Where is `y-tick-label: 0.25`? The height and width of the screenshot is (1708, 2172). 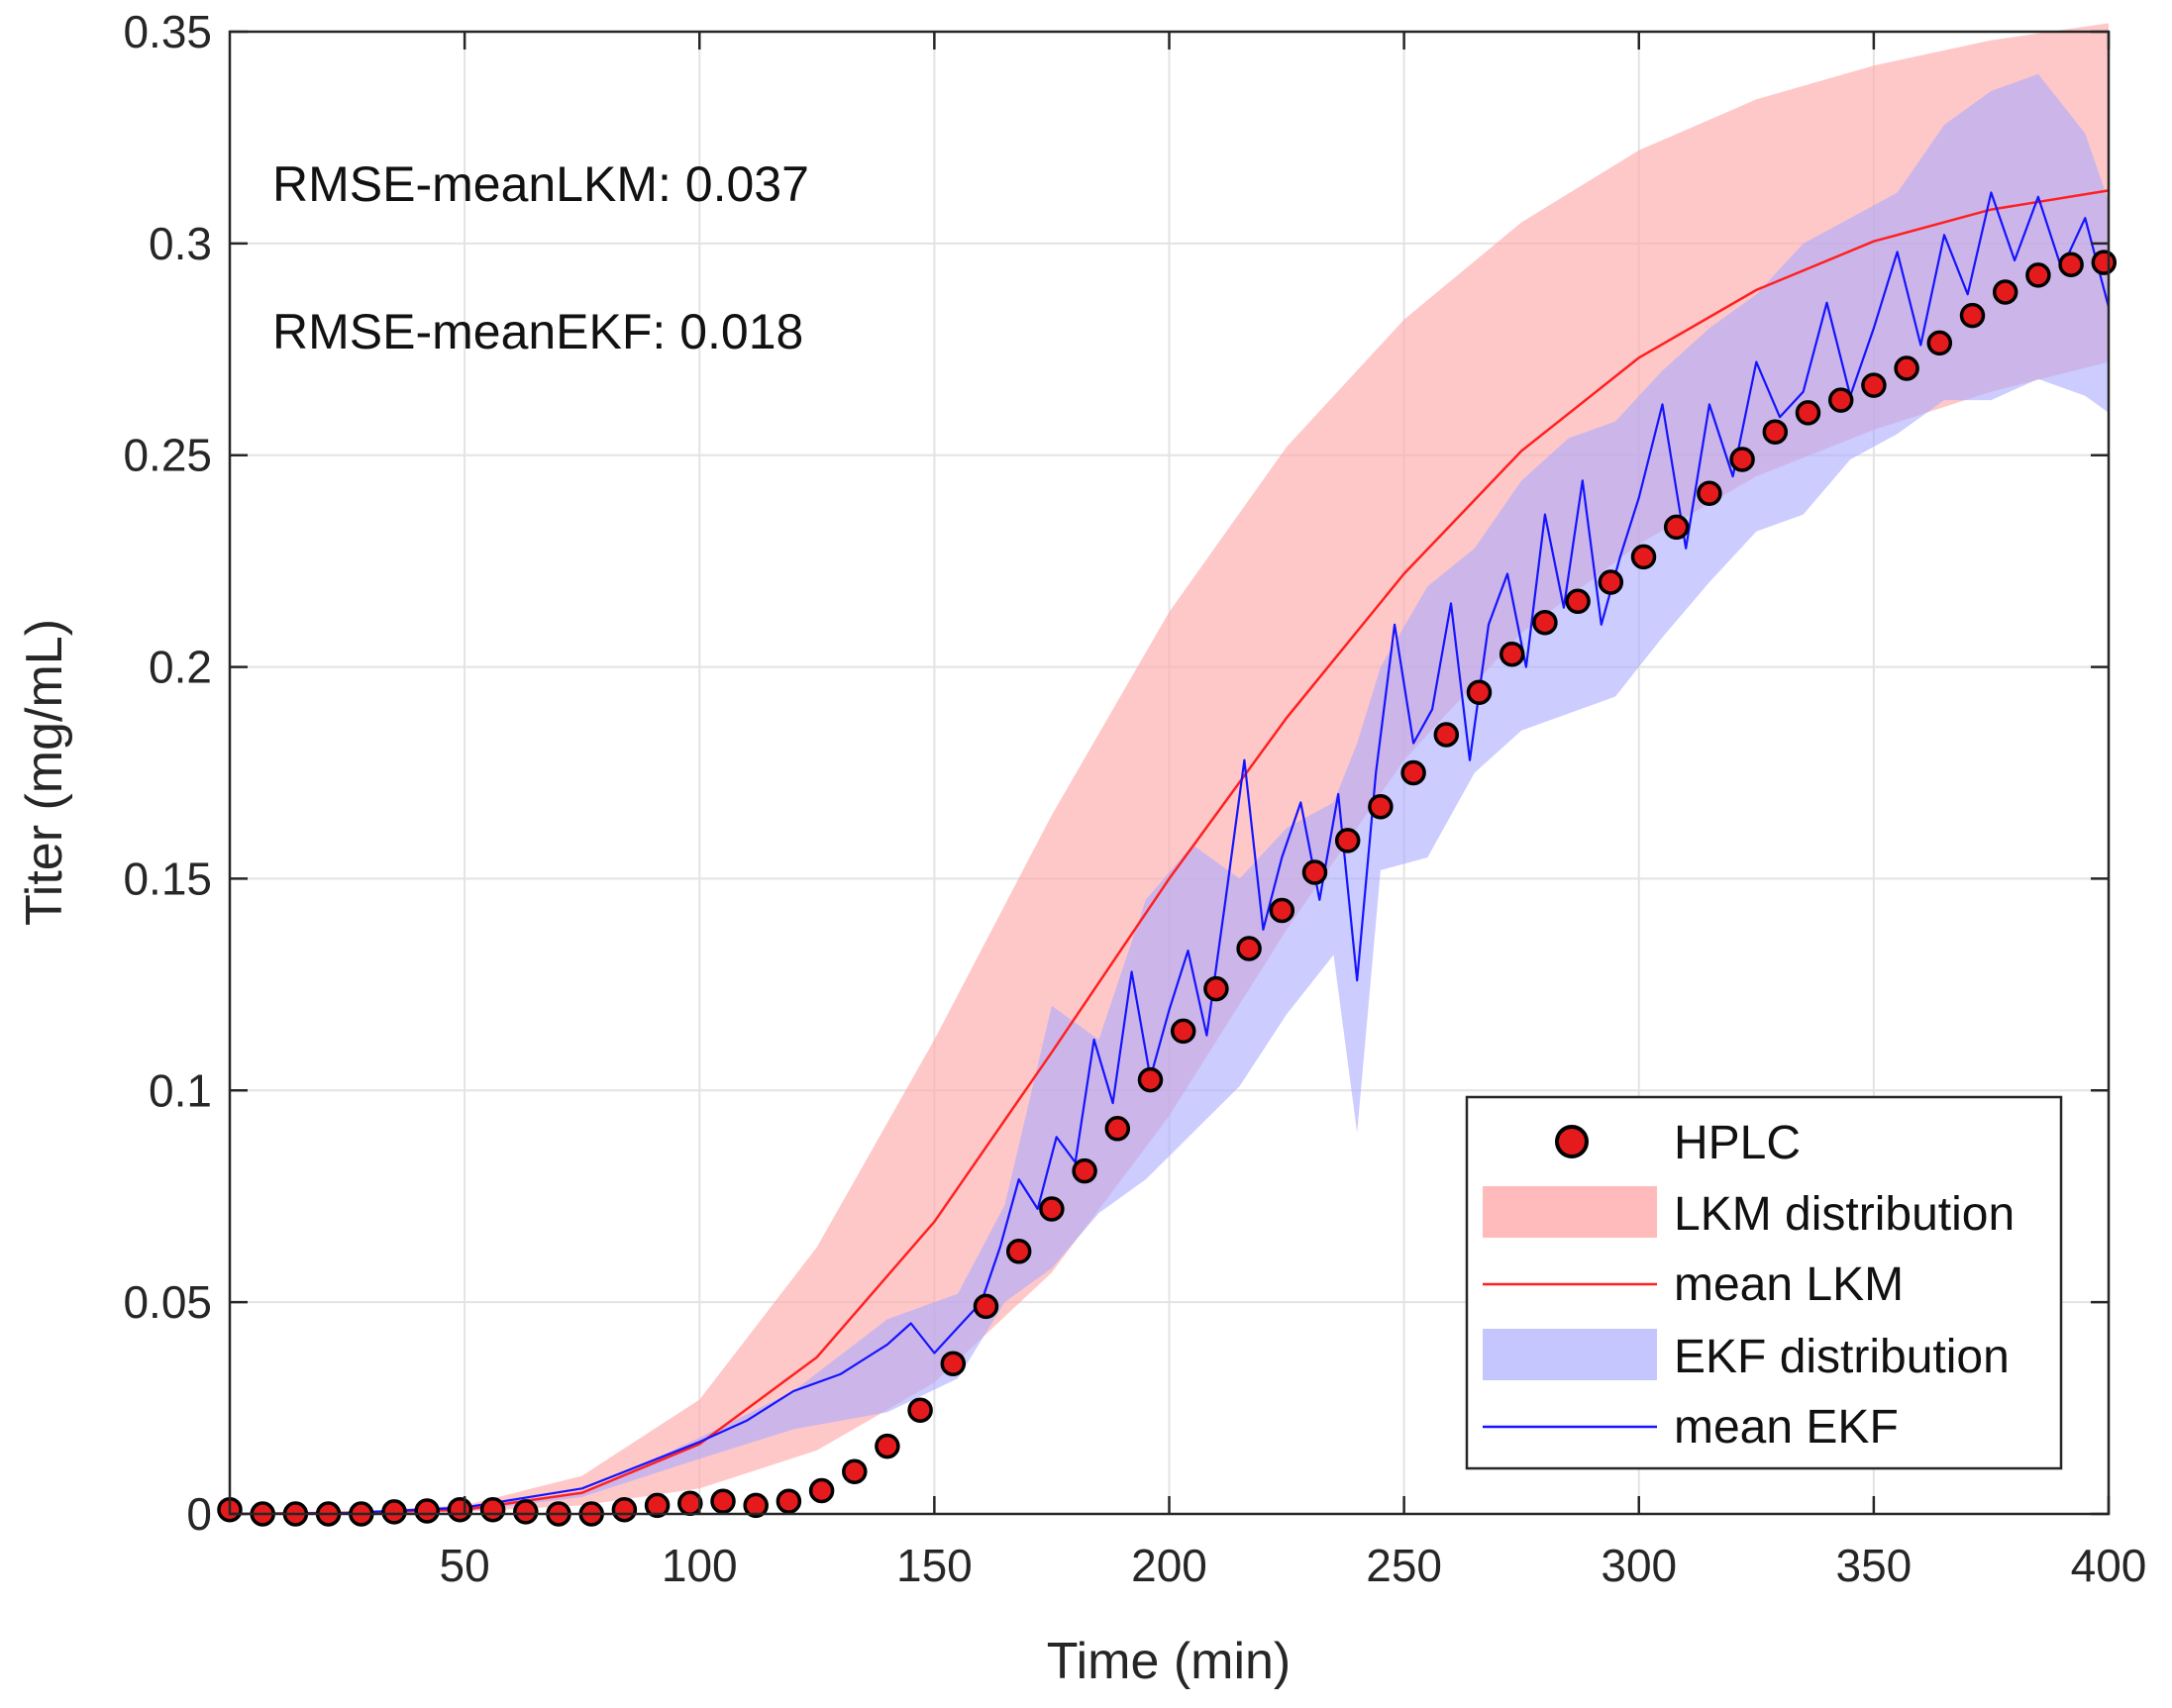
y-tick-label: 0.25 is located at coordinates (167, 455).